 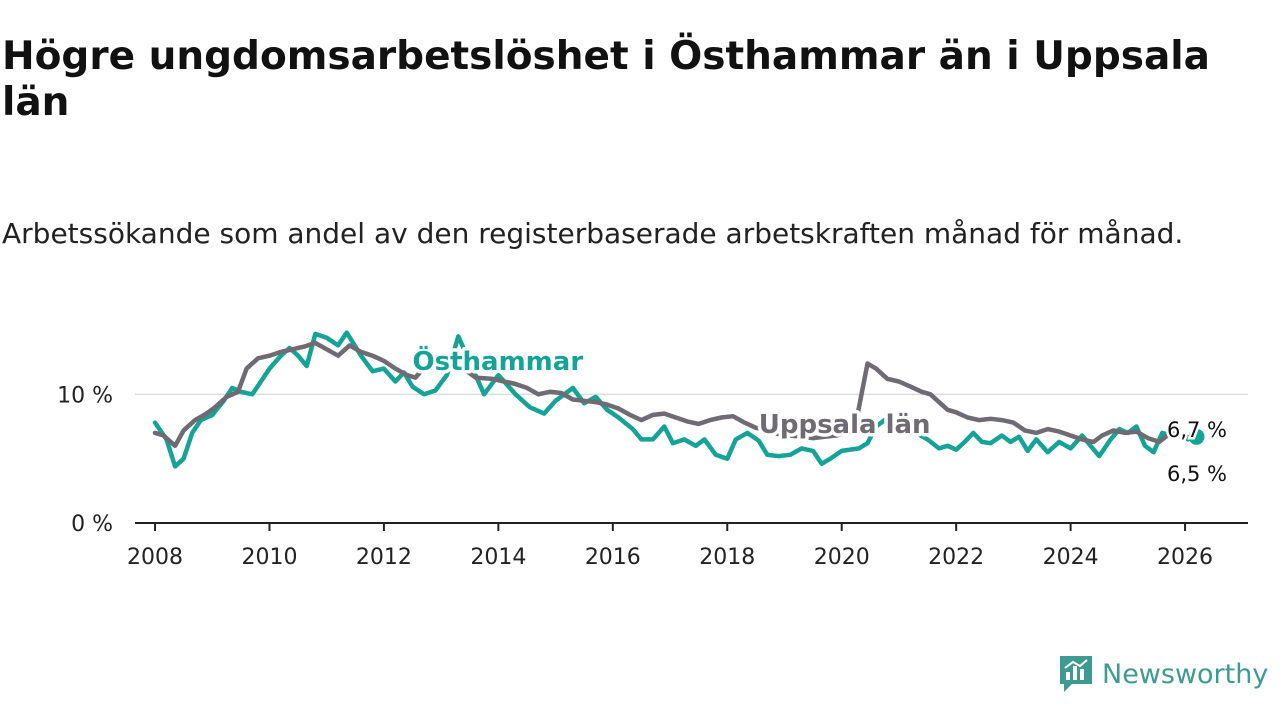 What do you see at coordinates (384, 557) in the screenshot?
I see `x-tick-label-2012: 2012` at bounding box center [384, 557].